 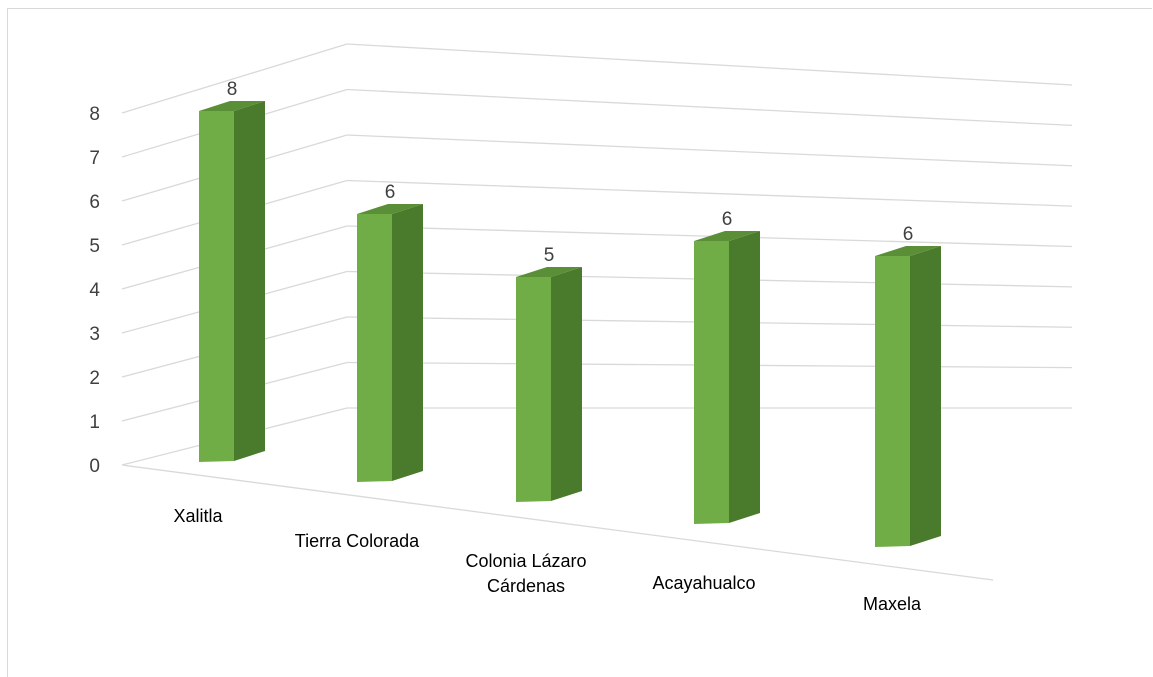 I want to click on category-label: Maxela, so click(x=892, y=604).